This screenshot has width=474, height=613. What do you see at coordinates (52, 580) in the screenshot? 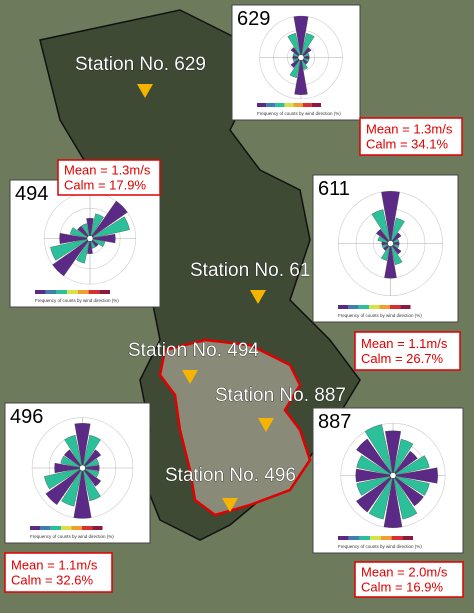
I see `calm-ratio: Calm = 32.6%` at bounding box center [52, 580].